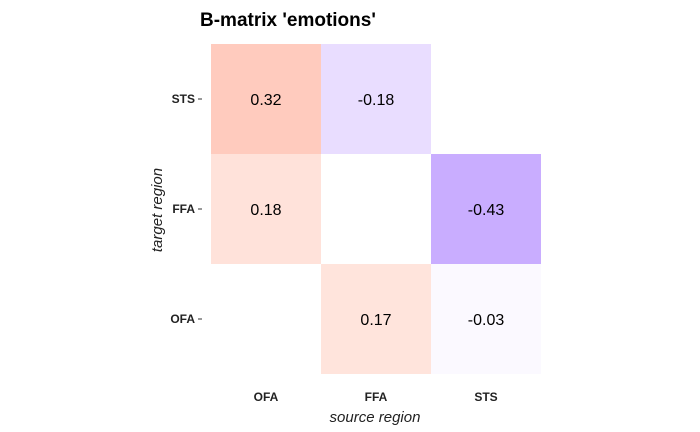 The height and width of the screenshot is (432, 700). What do you see at coordinates (157, 210) in the screenshot?
I see `y-axis-label: target region` at bounding box center [157, 210].